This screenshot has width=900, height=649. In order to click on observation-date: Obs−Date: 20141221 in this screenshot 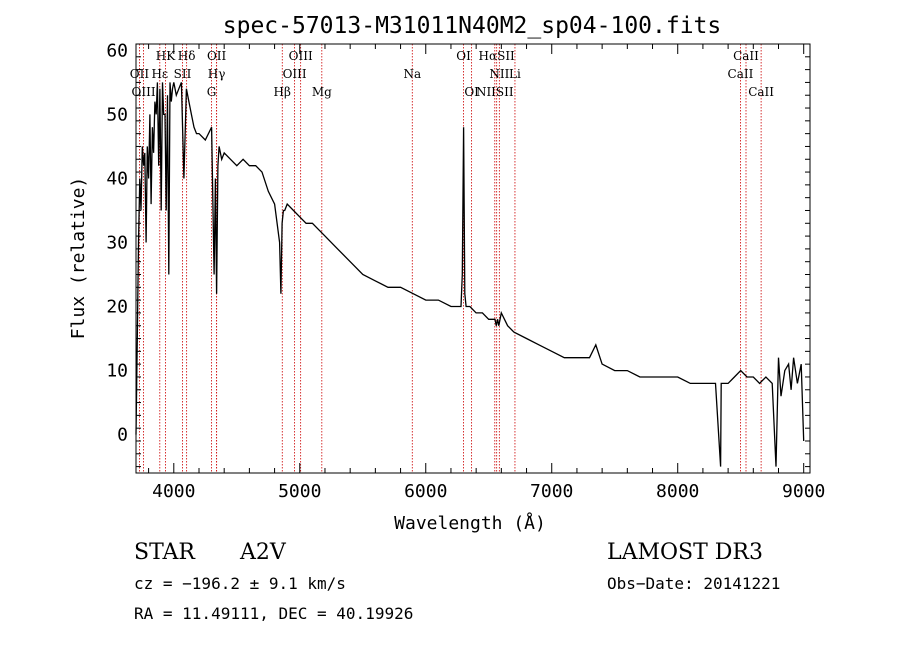, I will do `click(693, 583)`.